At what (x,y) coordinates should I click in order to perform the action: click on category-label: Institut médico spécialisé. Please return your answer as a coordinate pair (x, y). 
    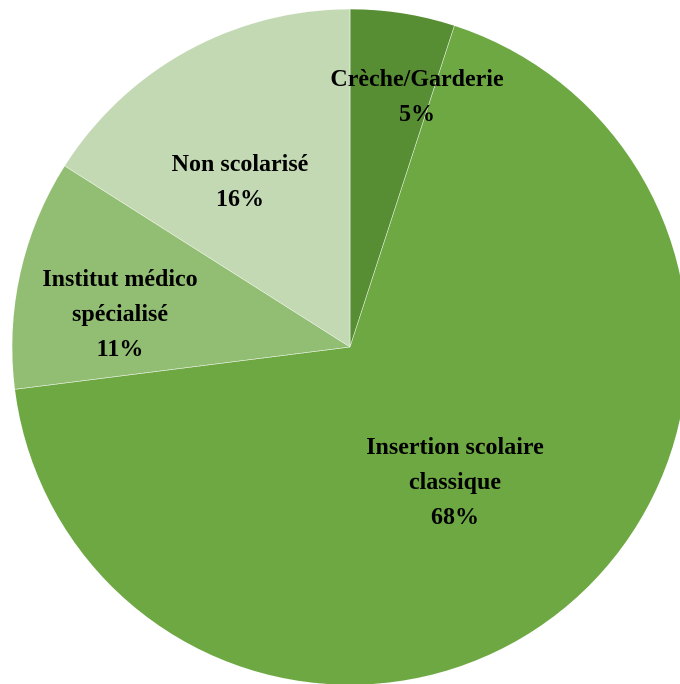
    Looking at the image, I should click on (120, 296).